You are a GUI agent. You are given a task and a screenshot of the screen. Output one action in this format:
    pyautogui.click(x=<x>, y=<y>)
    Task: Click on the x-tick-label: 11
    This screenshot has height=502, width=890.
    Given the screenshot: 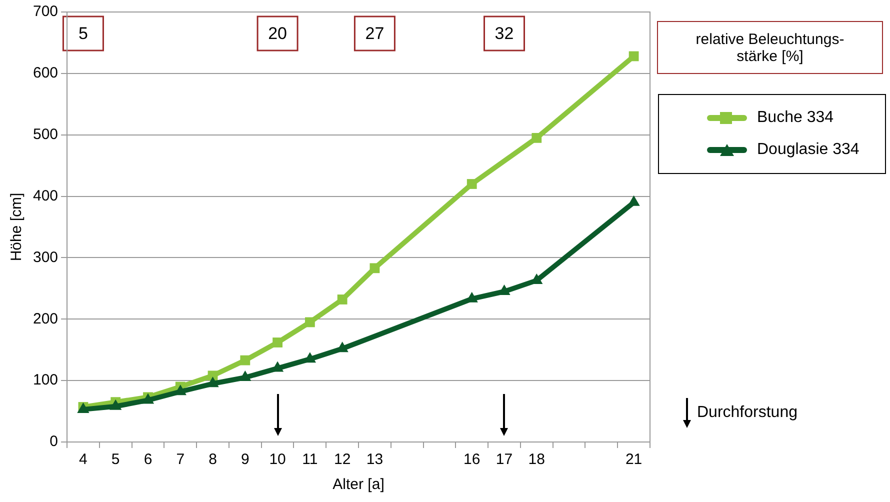 What is the action you would take?
    pyautogui.click(x=310, y=459)
    